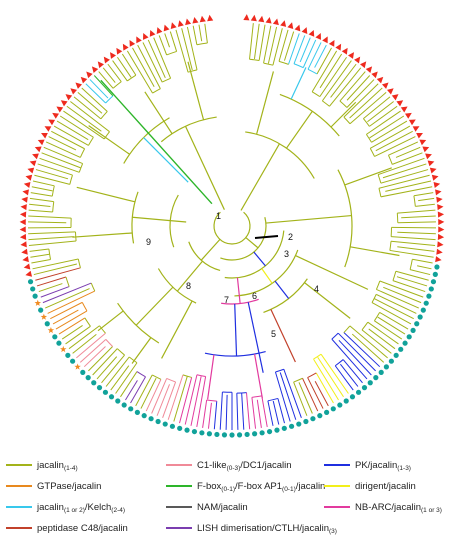 This screenshot has height=550, width=473. Describe the element at coordinates (19, 486) in the screenshot. I see `legend-swatch-gtpase` at that location.